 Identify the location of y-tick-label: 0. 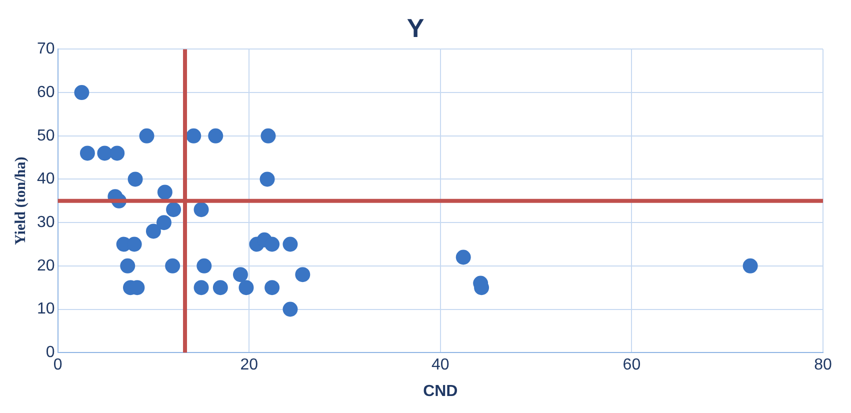
(50, 353).